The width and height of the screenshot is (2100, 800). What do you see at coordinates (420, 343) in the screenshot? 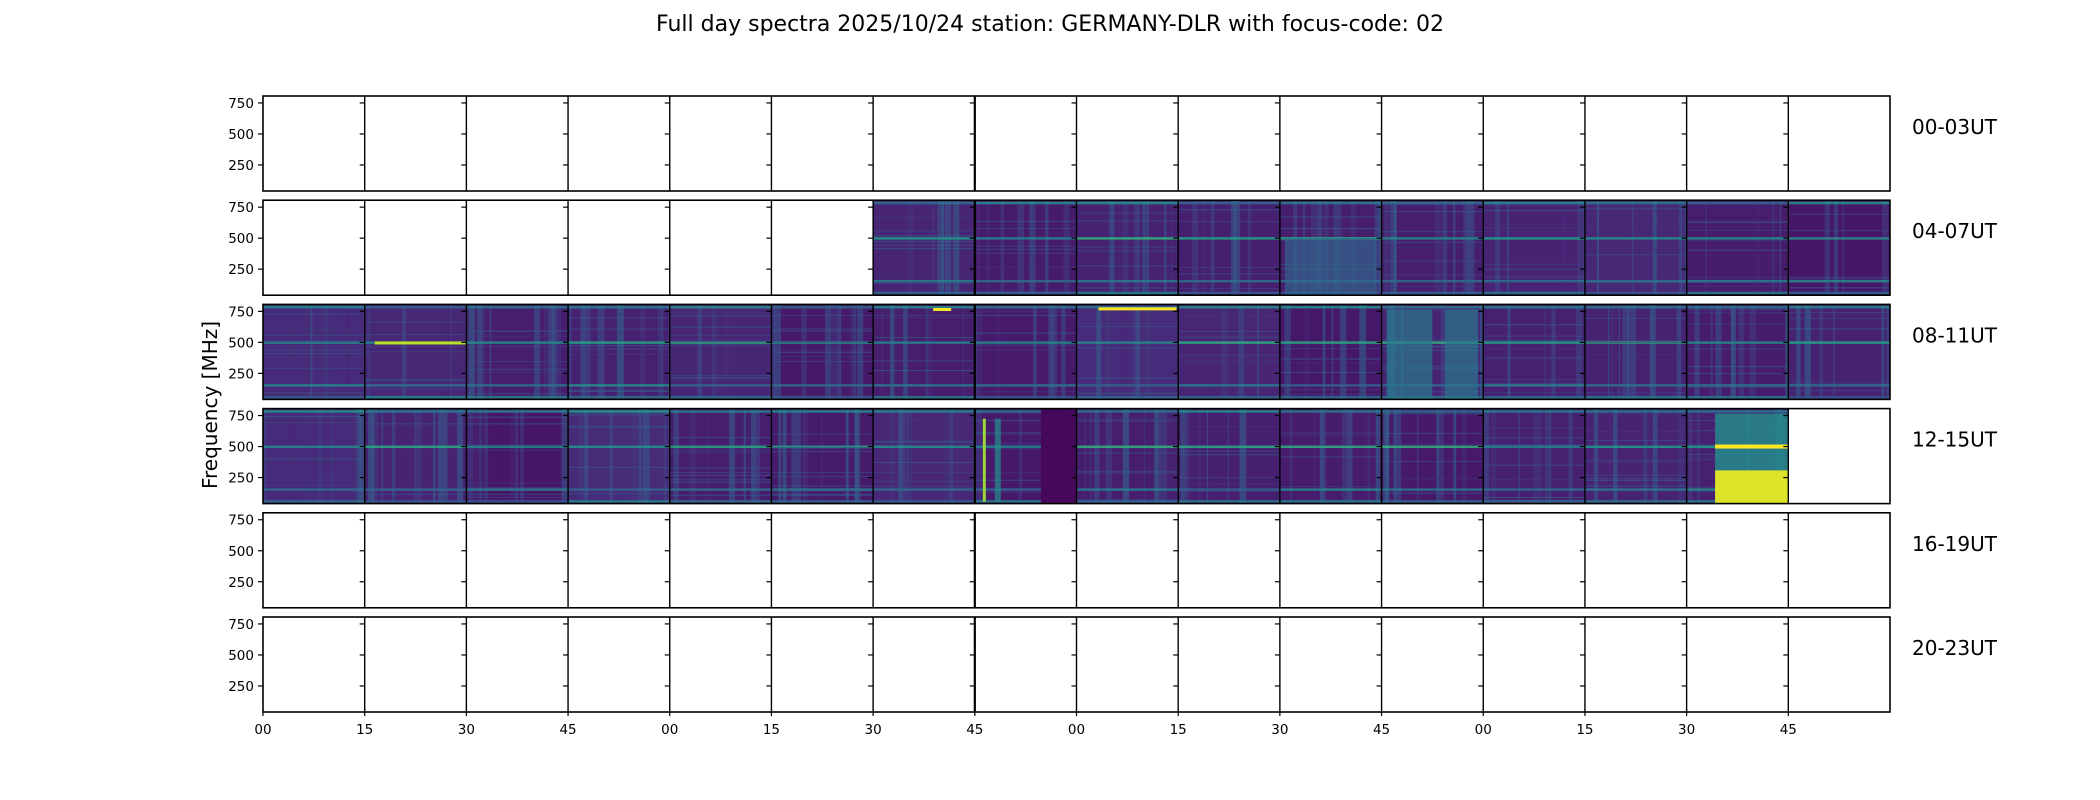
I see `interference-line` at bounding box center [420, 343].